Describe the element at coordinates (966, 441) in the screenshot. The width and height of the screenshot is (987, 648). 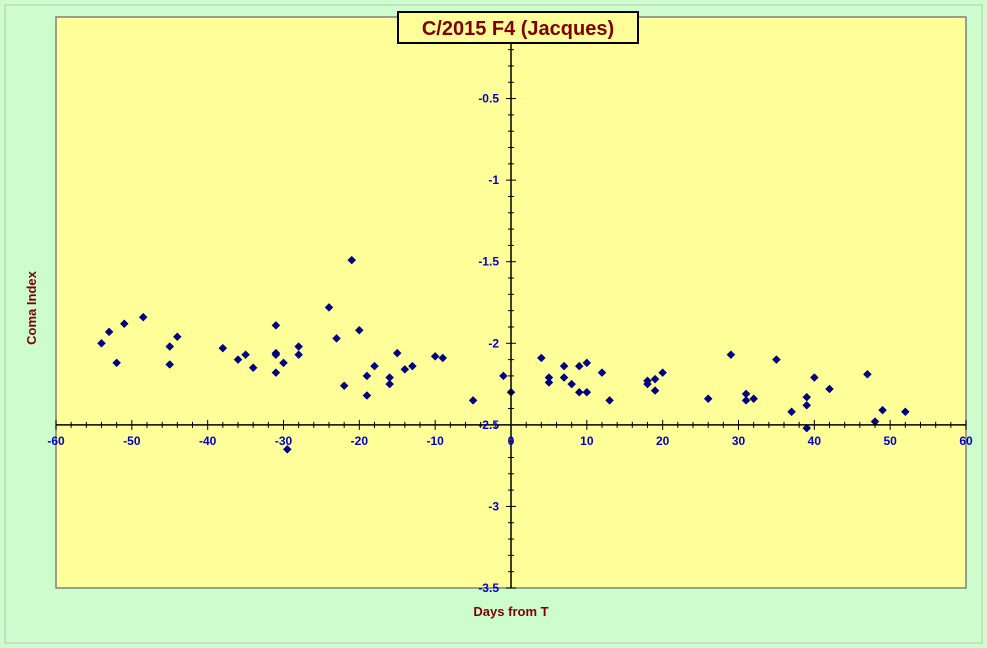
I see `x-tick-label: 60` at that location.